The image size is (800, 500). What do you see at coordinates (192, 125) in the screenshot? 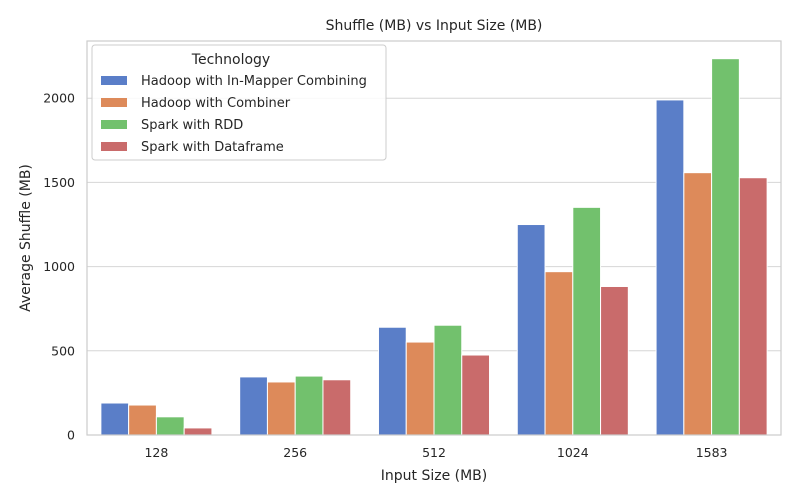
I see `legend-label-3: Spark with RDD` at bounding box center [192, 125].